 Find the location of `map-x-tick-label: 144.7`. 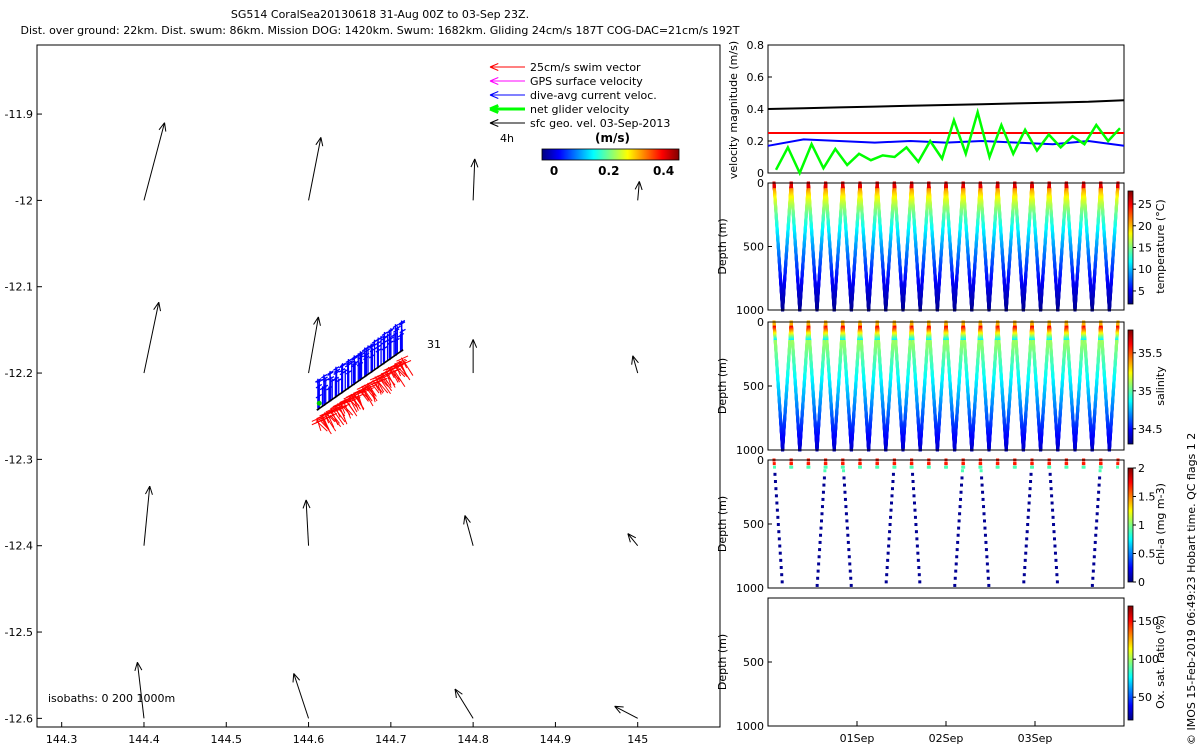

map-x-tick-label: 144.7 is located at coordinates (391, 739).